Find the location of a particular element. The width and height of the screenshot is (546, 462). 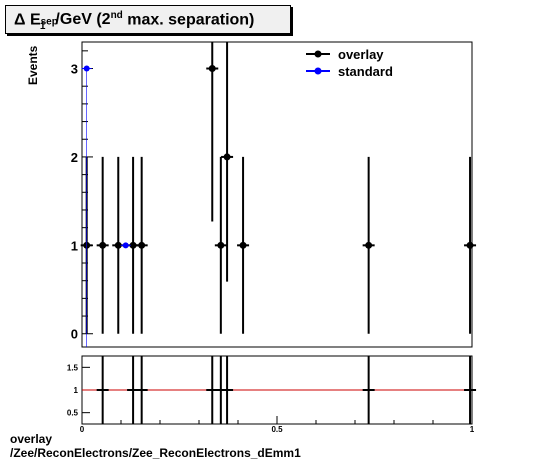

title-prefix: Δ E is located at coordinates (27, 20).